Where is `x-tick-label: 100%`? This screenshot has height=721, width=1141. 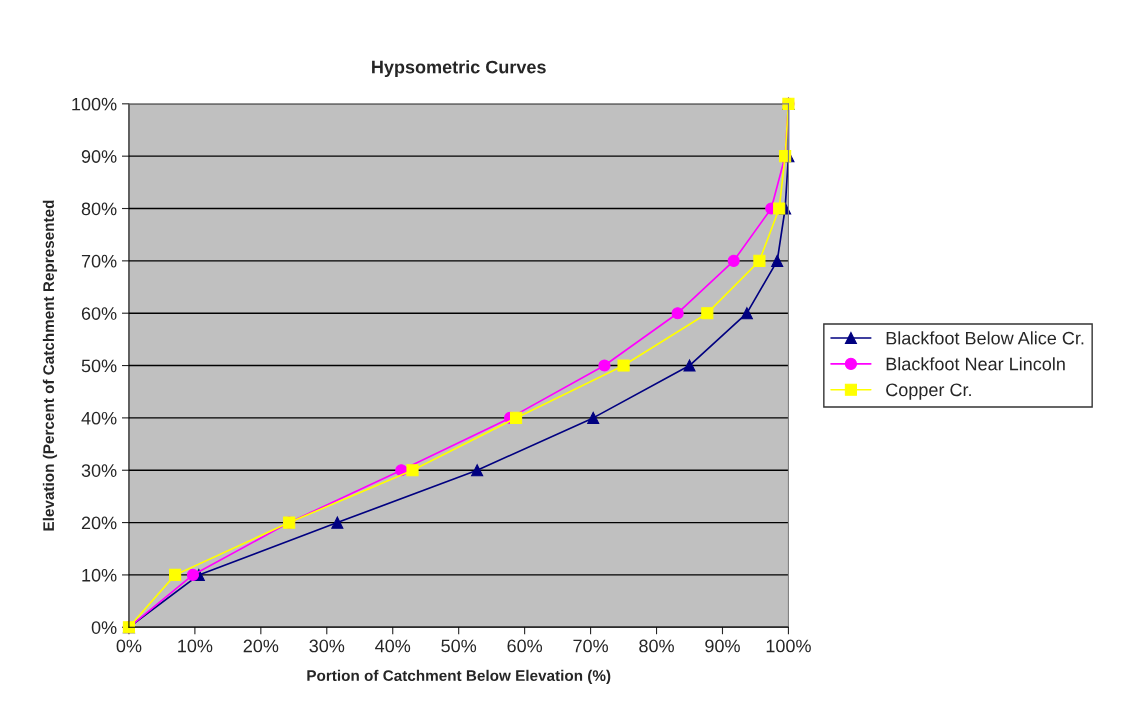 x-tick-label: 100% is located at coordinates (788, 646).